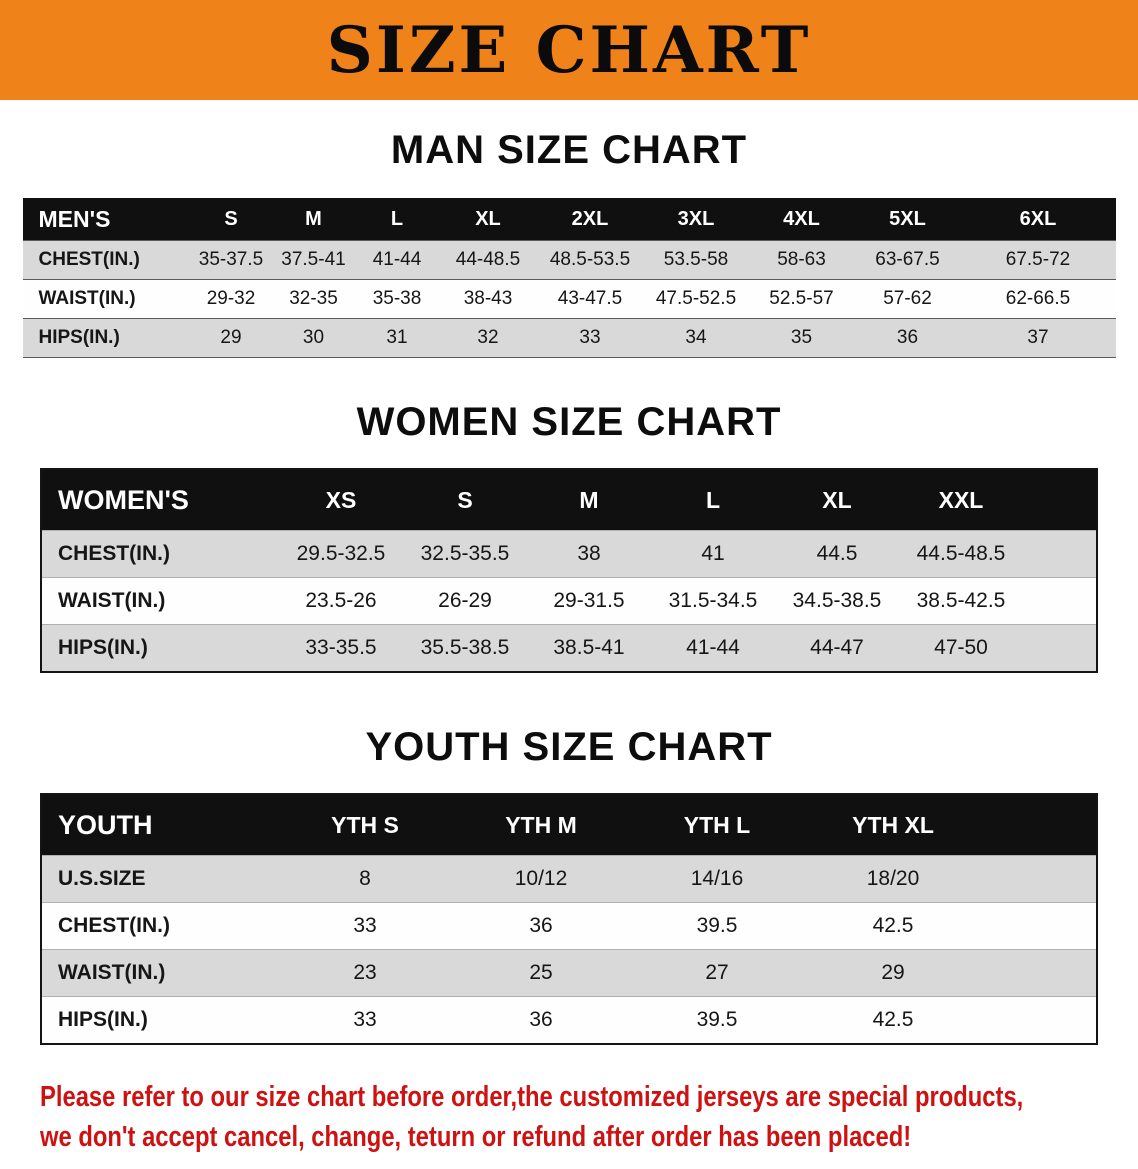 The height and width of the screenshot is (1169, 1138). I want to click on size-value: 10/12, so click(541, 879).